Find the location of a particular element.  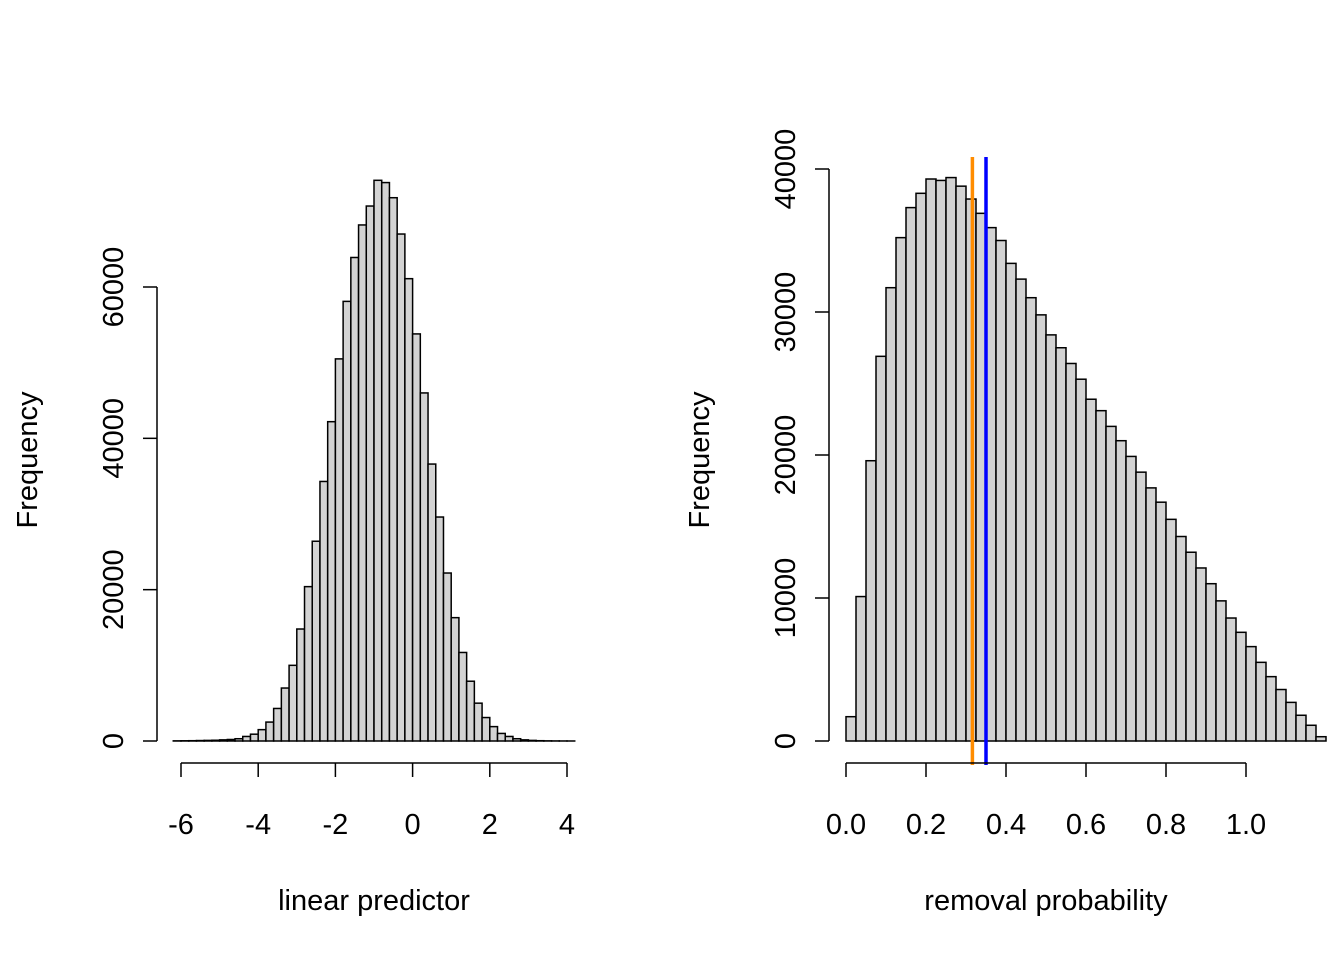

left-y-axis-label: Frequency is located at coordinates (28, 460).